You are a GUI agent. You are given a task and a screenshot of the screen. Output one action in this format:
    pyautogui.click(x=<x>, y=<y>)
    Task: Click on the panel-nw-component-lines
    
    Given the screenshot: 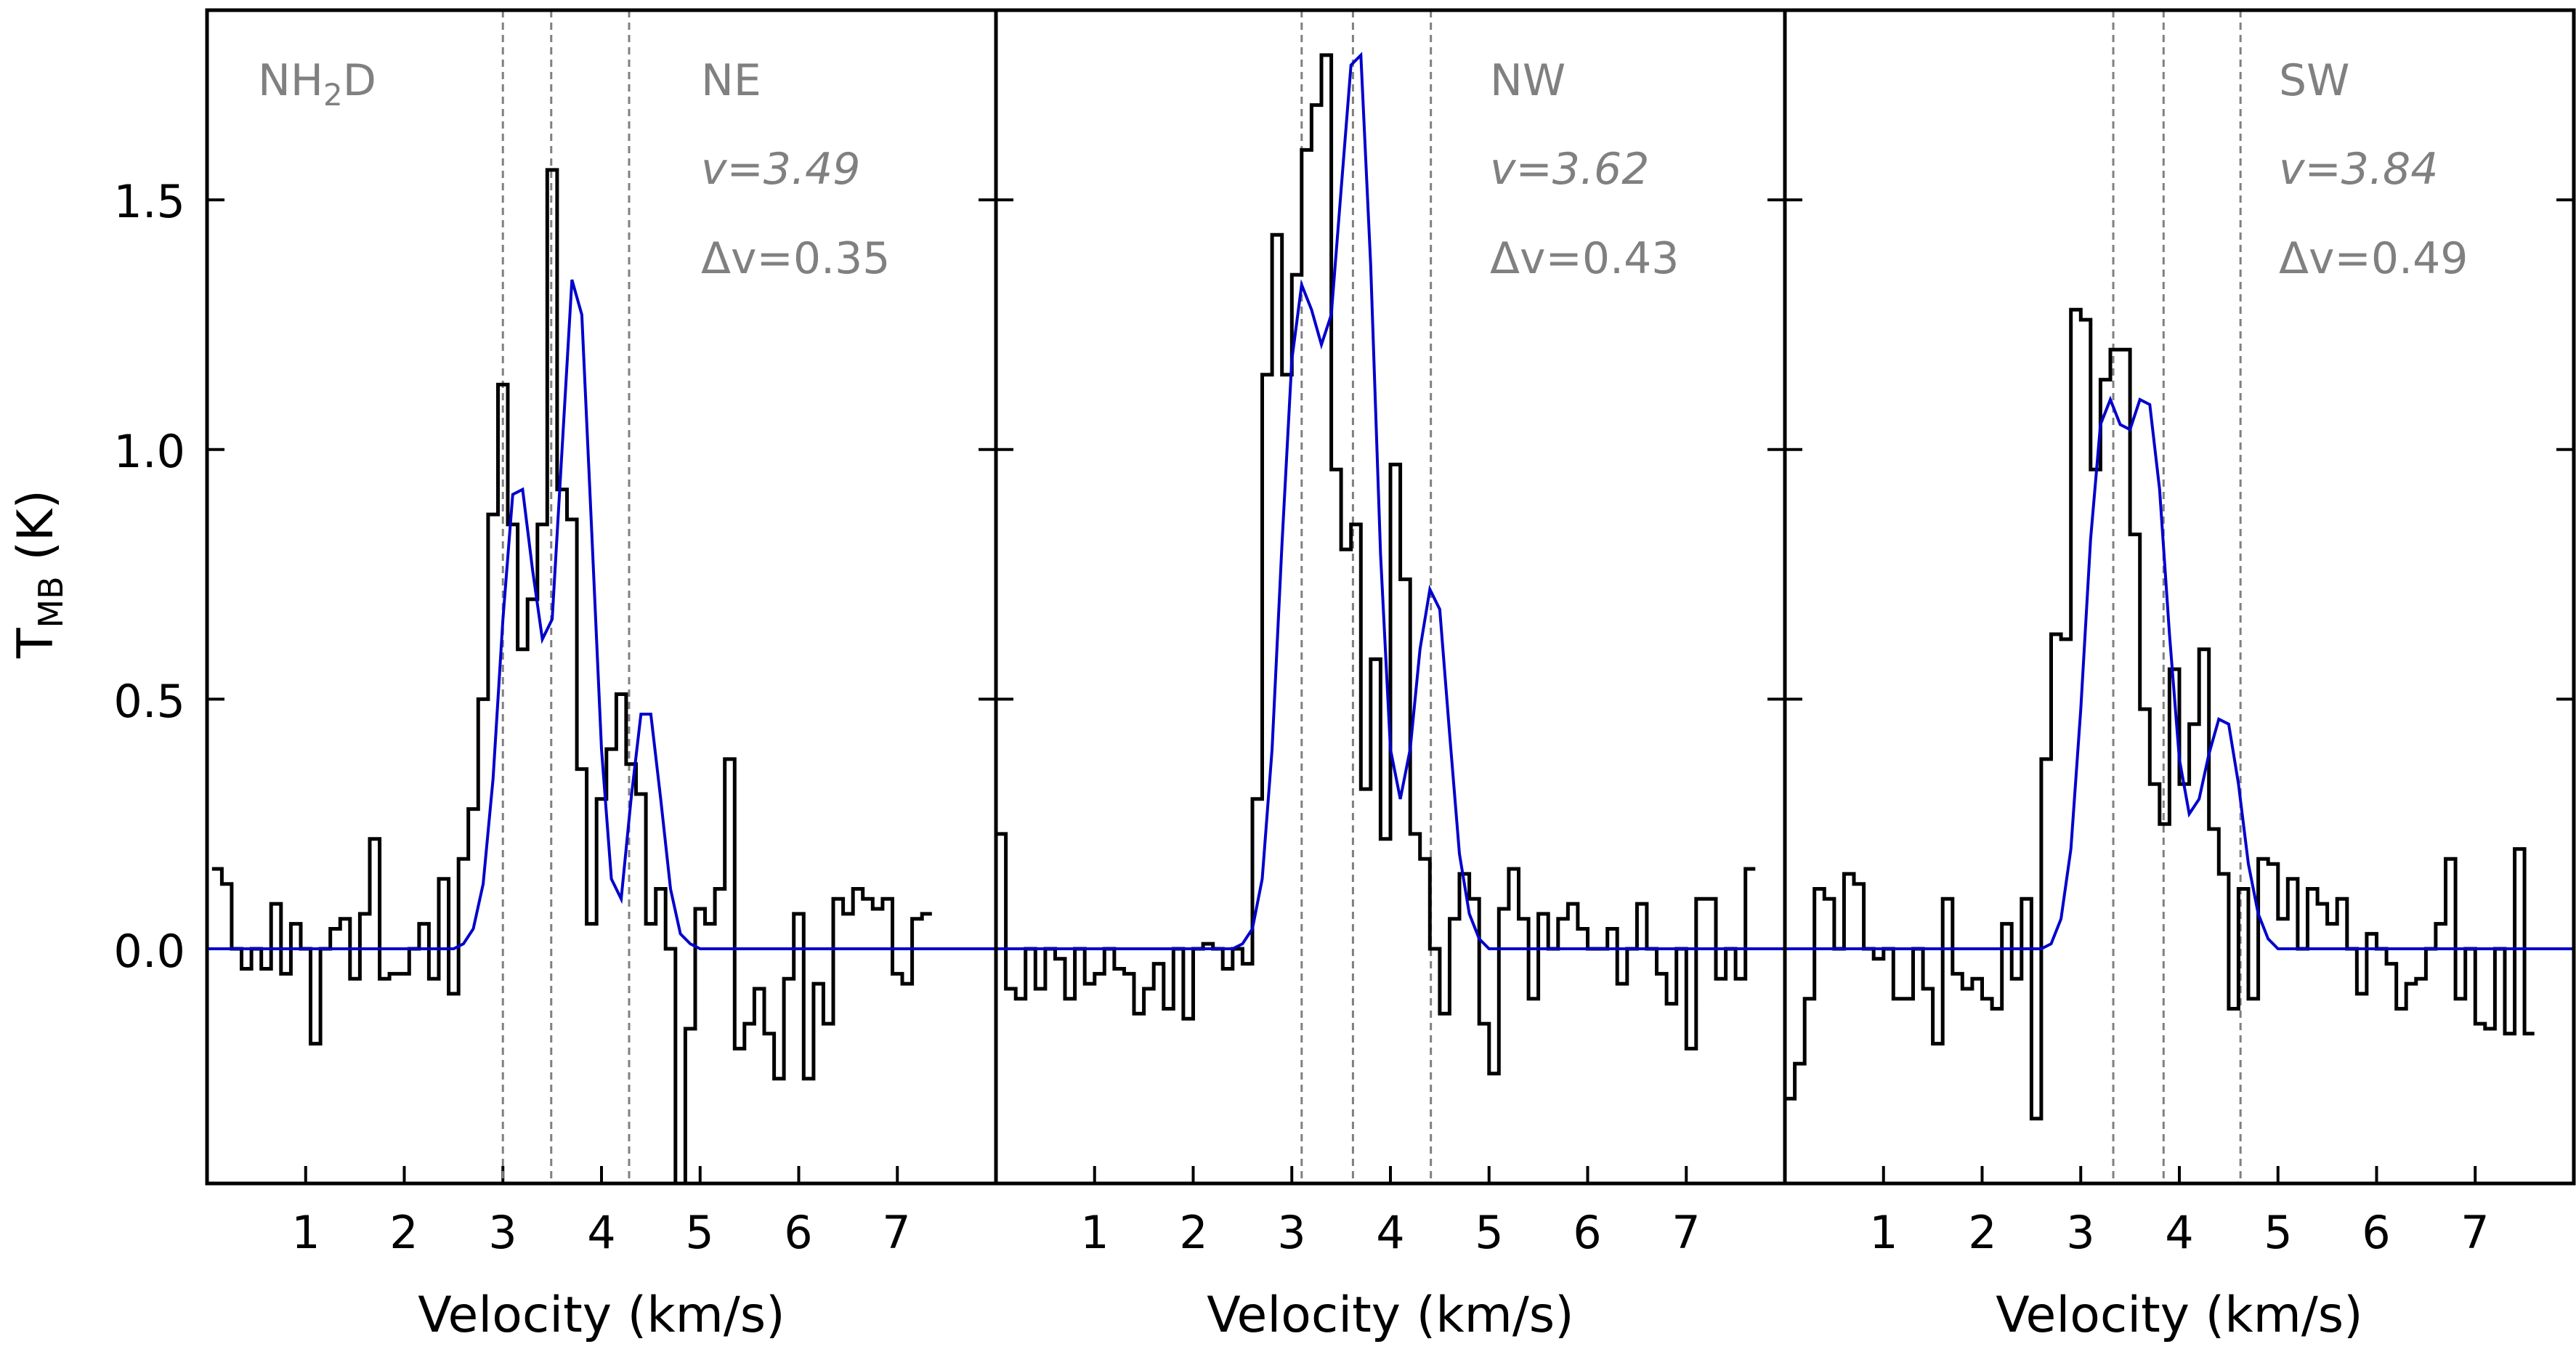 What is the action you would take?
    pyautogui.click(x=1366, y=596)
    